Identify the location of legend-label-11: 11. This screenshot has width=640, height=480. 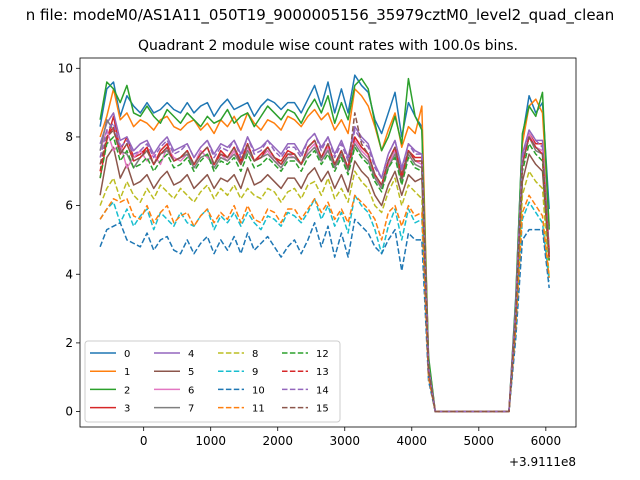
(258, 409).